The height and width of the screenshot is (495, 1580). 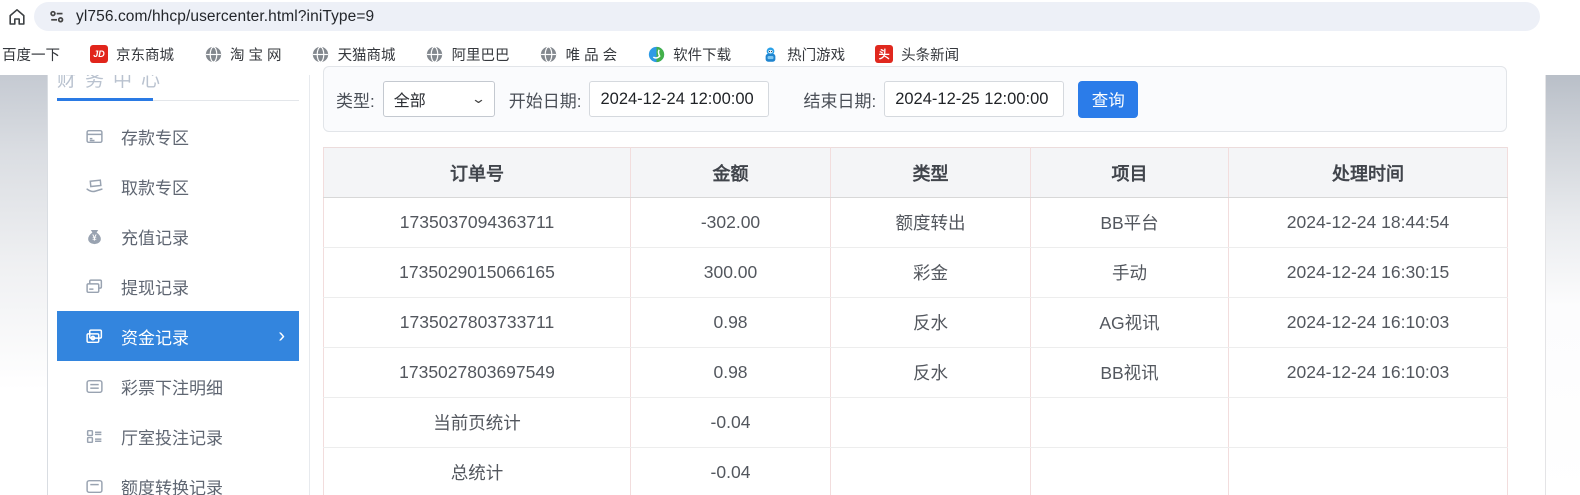 I want to click on search-button: 查询, so click(x=1108, y=99).